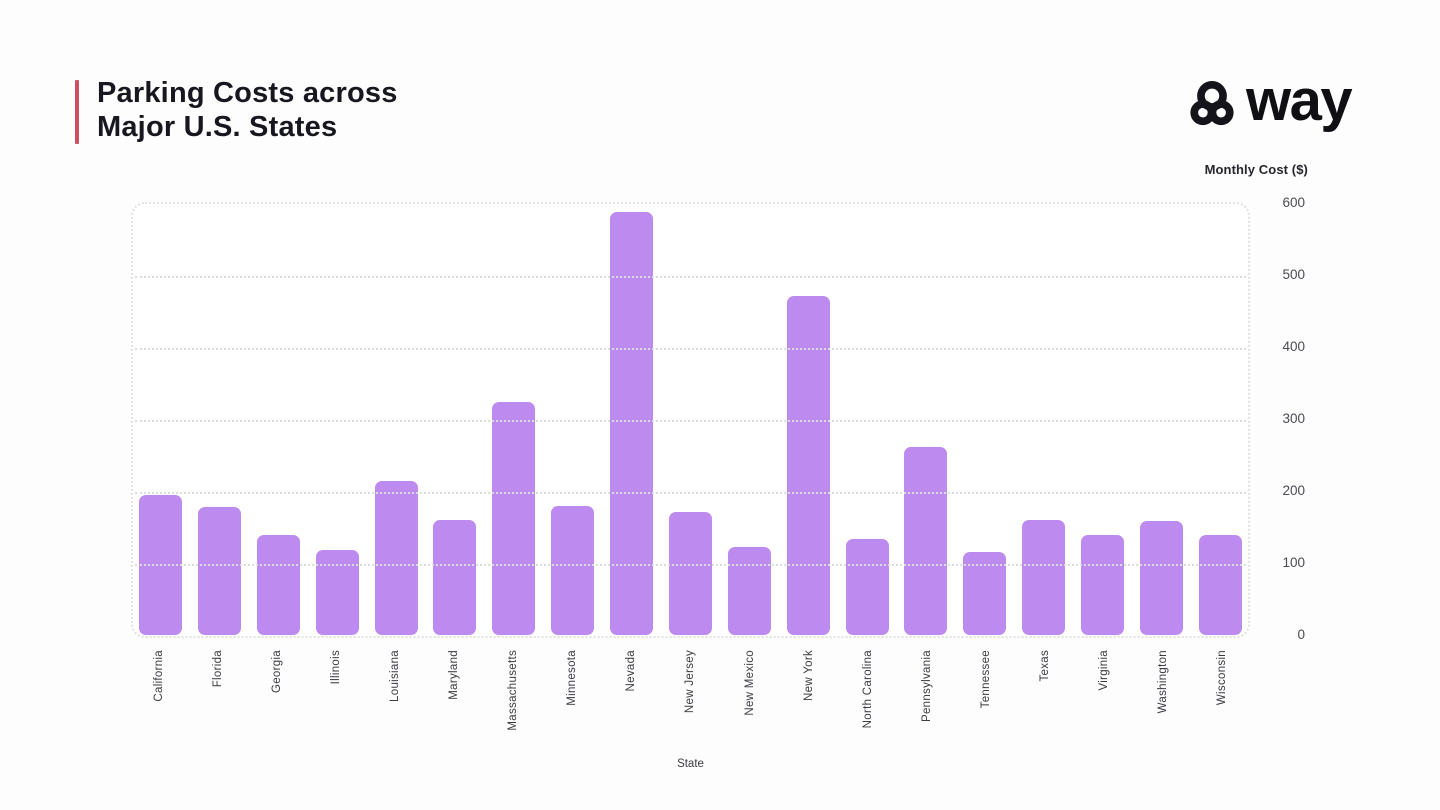 The width and height of the screenshot is (1440, 810). What do you see at coordinates (808, 465) in the screenshot?
I see `bar-new-york` at bounding box center [808, 465].